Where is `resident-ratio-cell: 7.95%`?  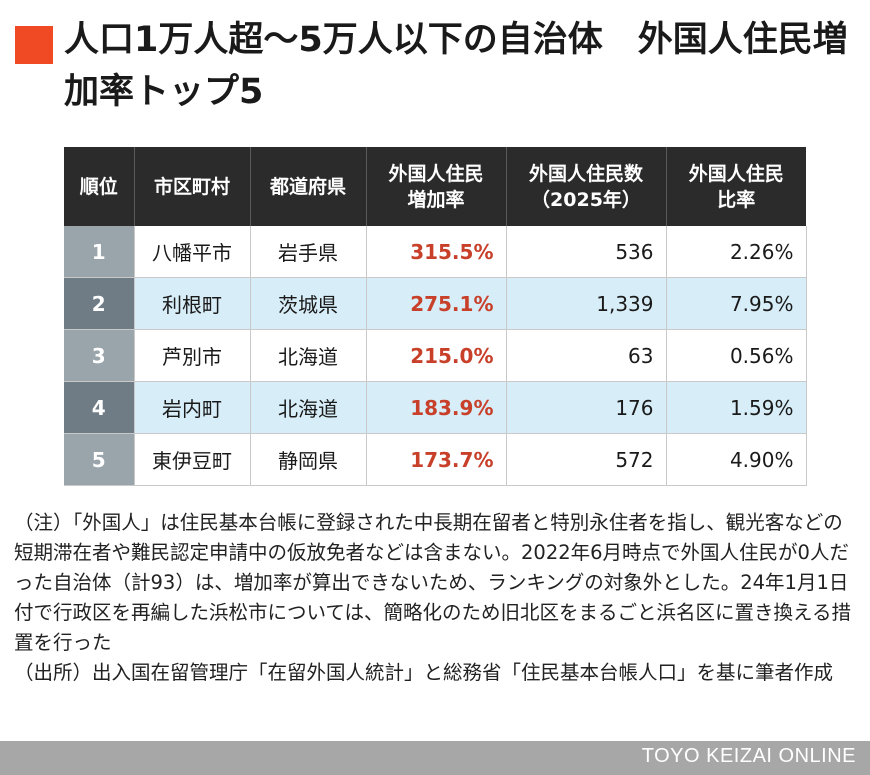
resident-ratio-cell: 7.95% is located at coordinates (736, 303).